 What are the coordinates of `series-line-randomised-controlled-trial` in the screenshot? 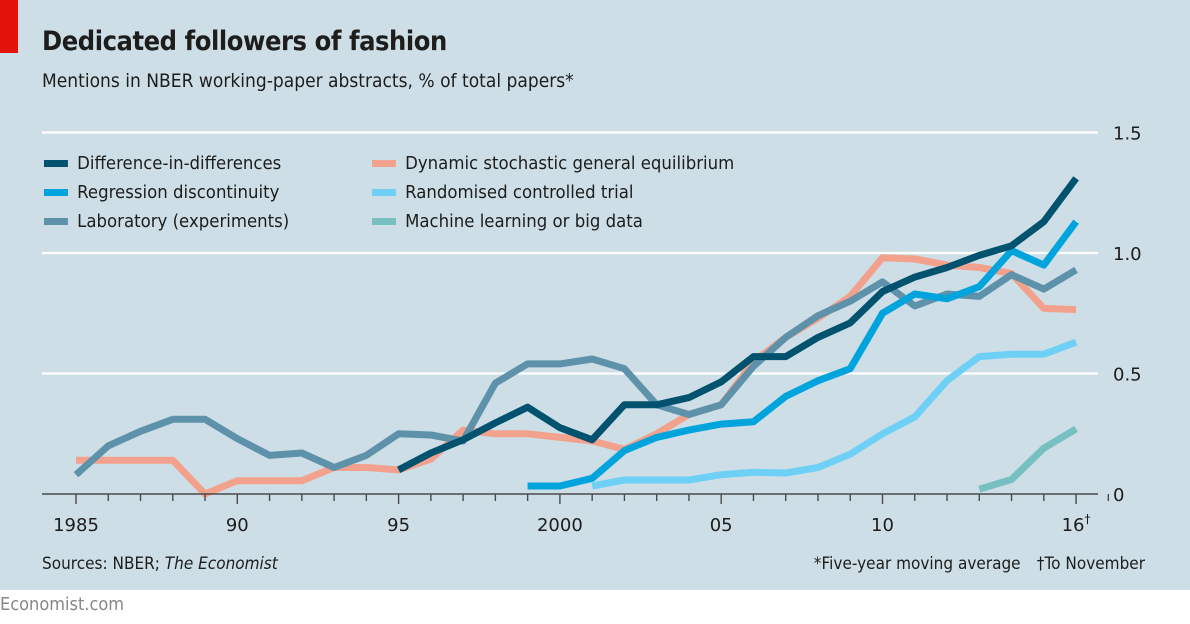 It's located at (834, 414).